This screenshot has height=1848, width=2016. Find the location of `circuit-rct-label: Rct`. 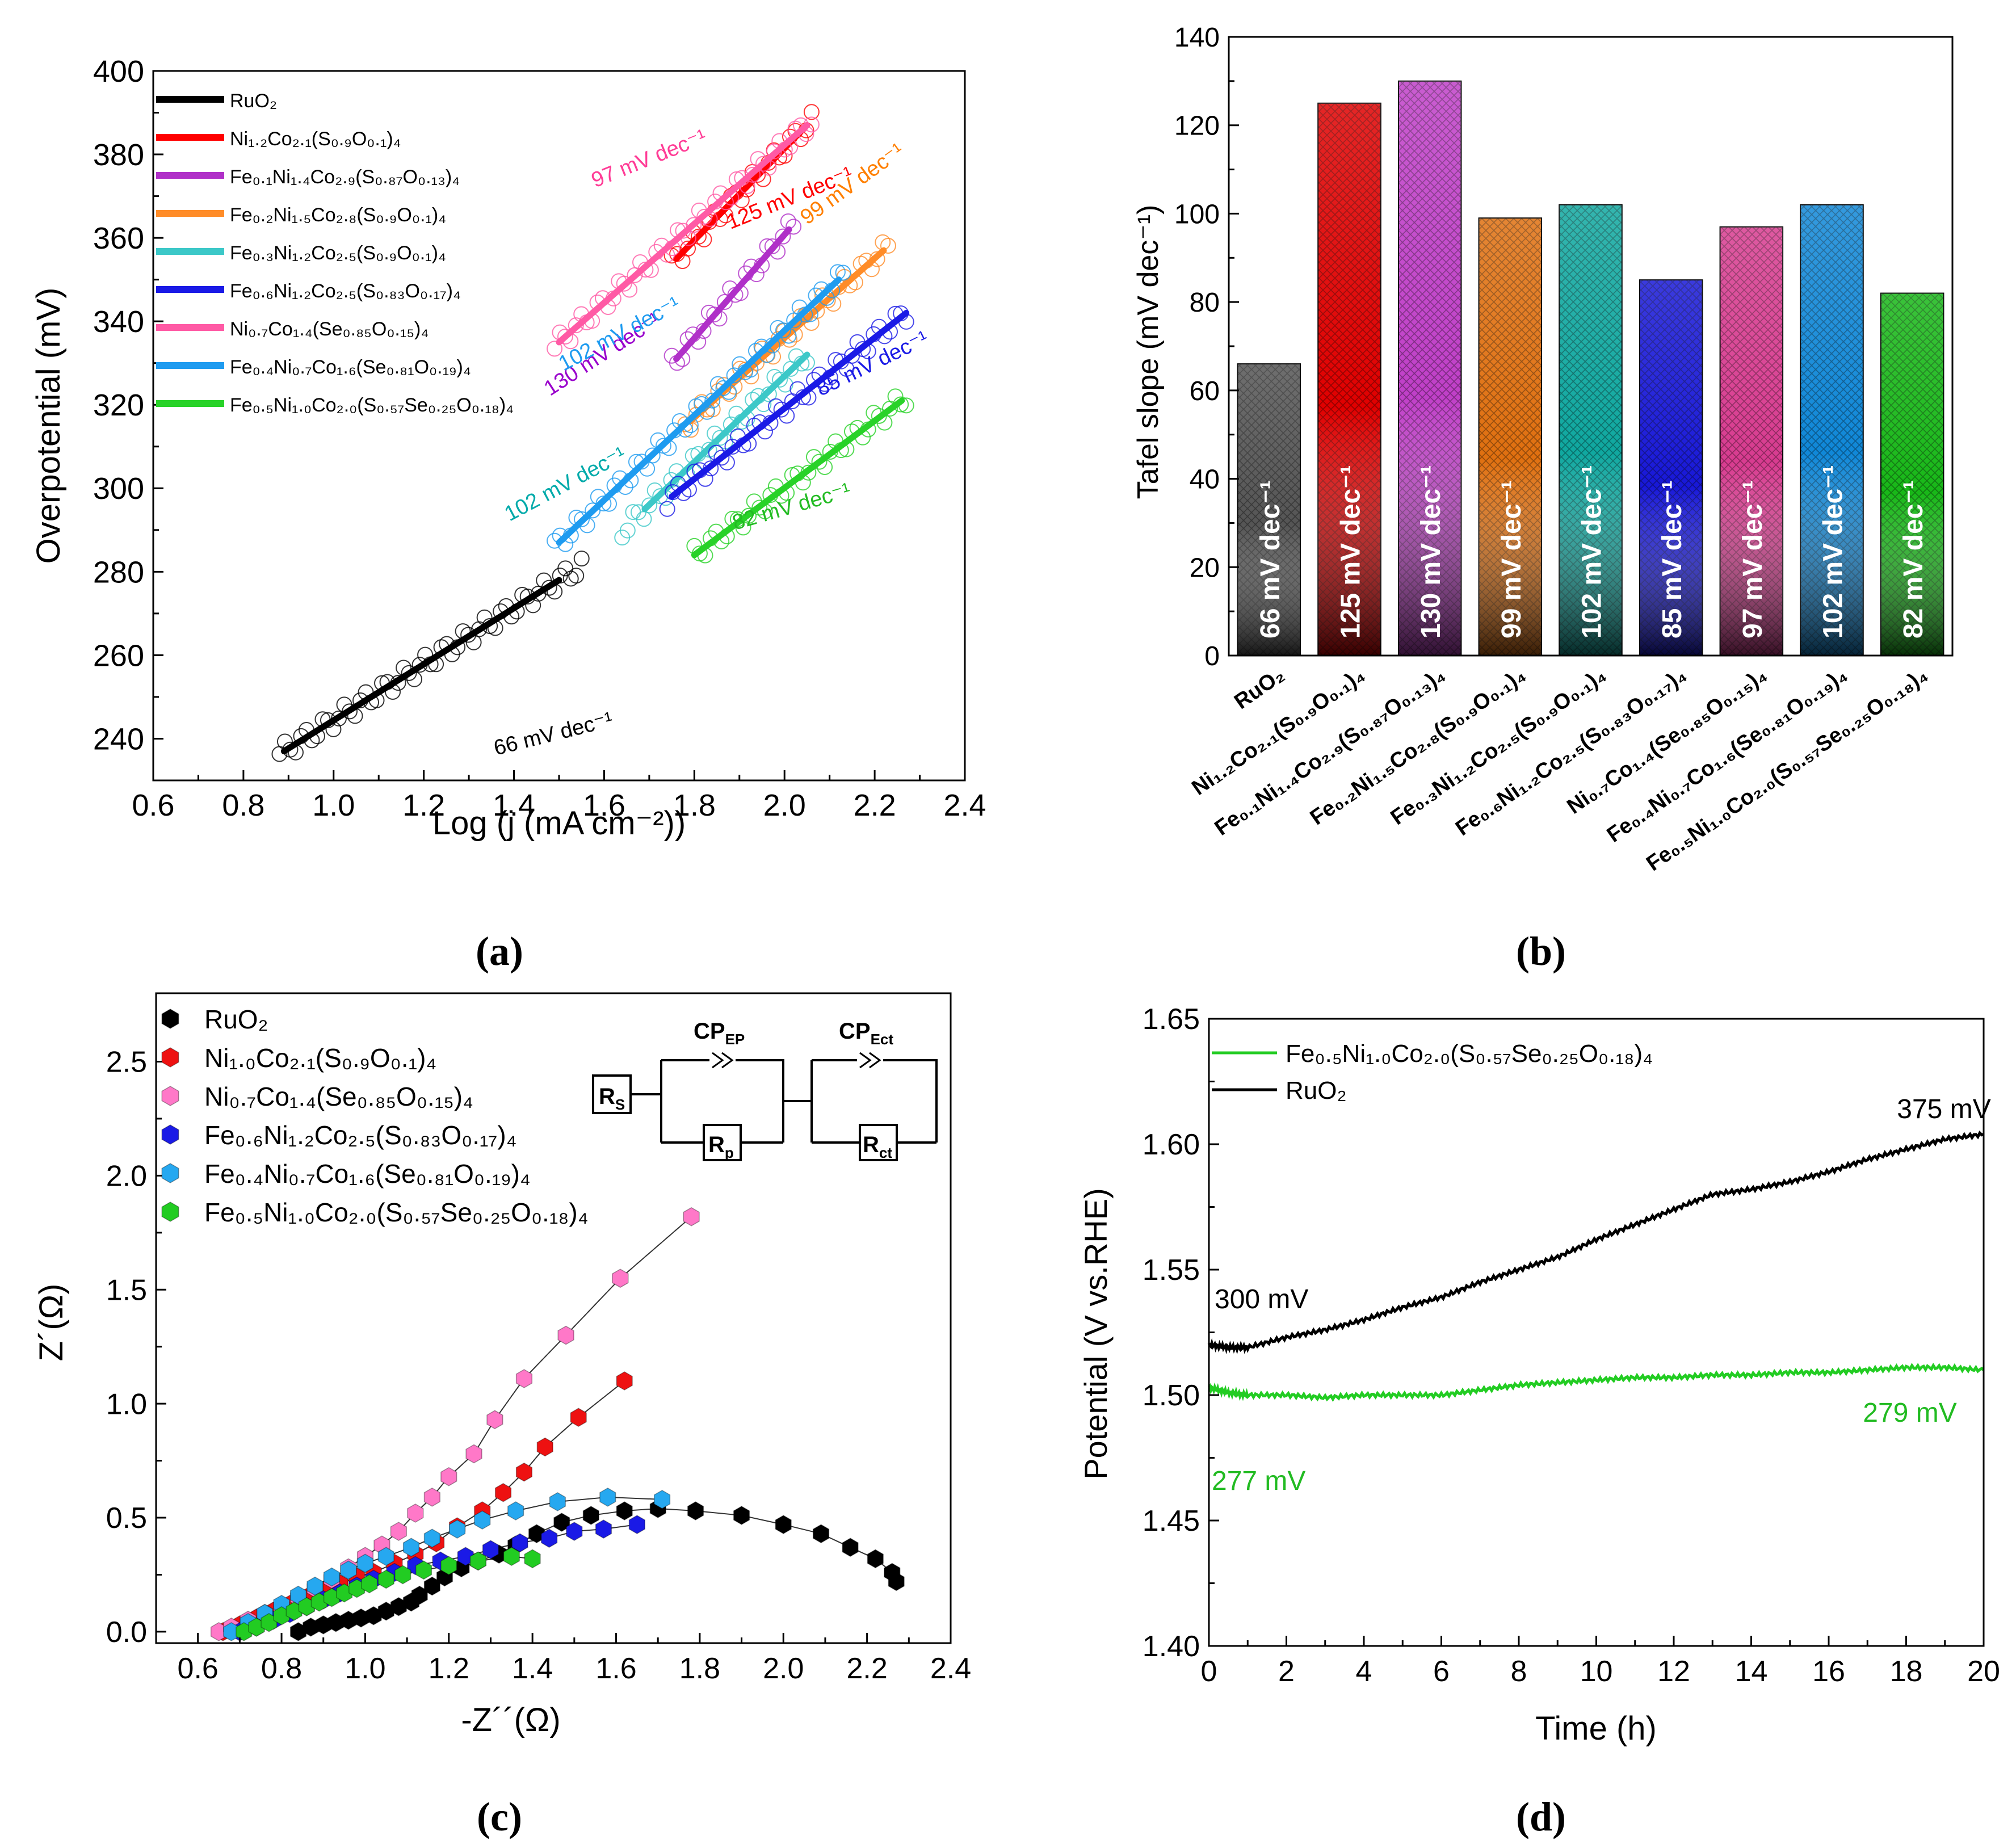

circuit-rct-label: Rct is located at coordinates (877, 1146).